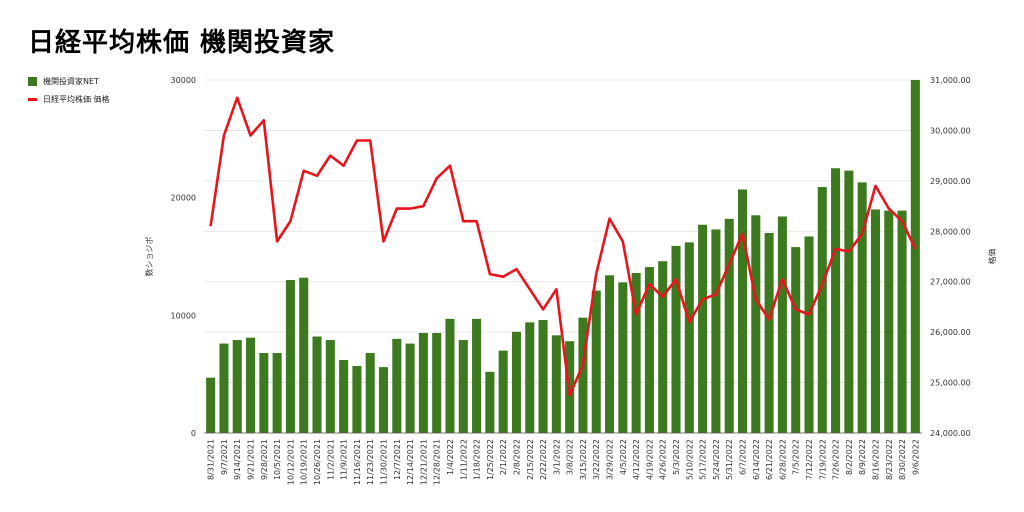 The width and height of the screenshot is (1024, 512). I want to click on x-tick-label: 6/21/2022, so click(769, 459).